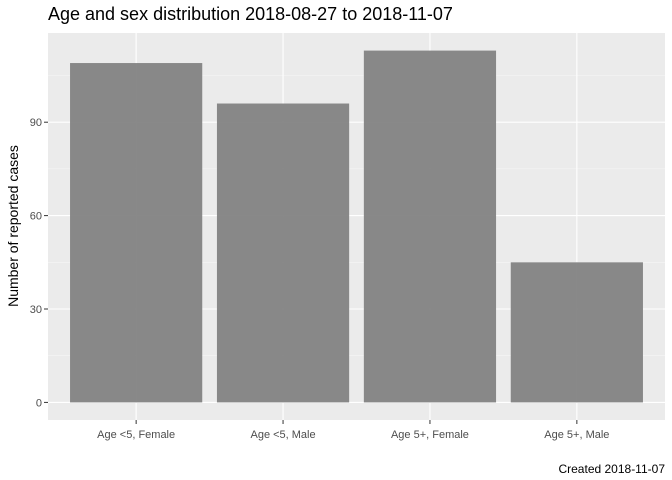 This screenshot has height=480, width=672. I want to click on y-tick-label: 0, so click(39, 403).